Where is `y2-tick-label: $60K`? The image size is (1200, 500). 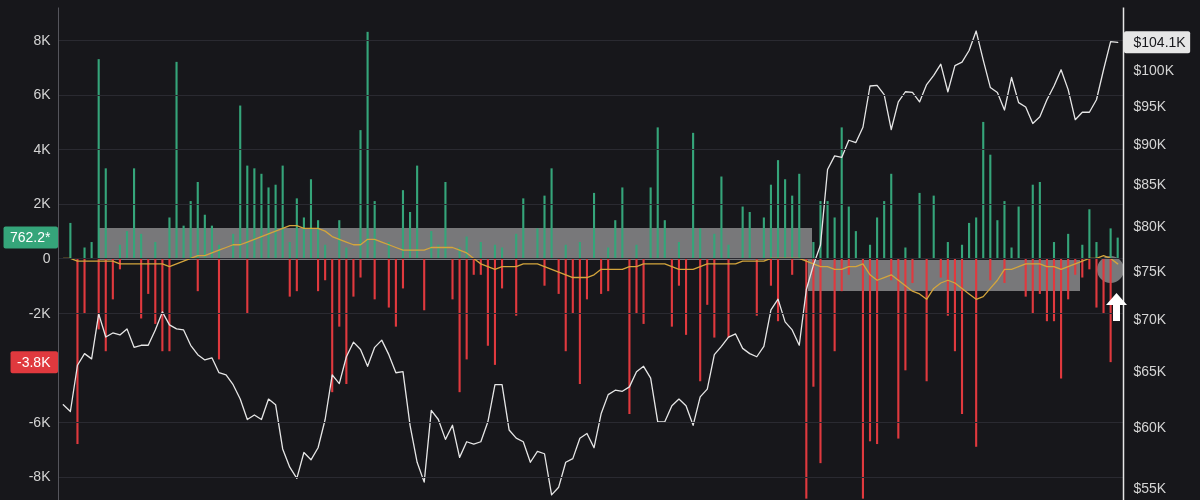
y2-tick-label: $60K is located at coordinates (1150, 427).